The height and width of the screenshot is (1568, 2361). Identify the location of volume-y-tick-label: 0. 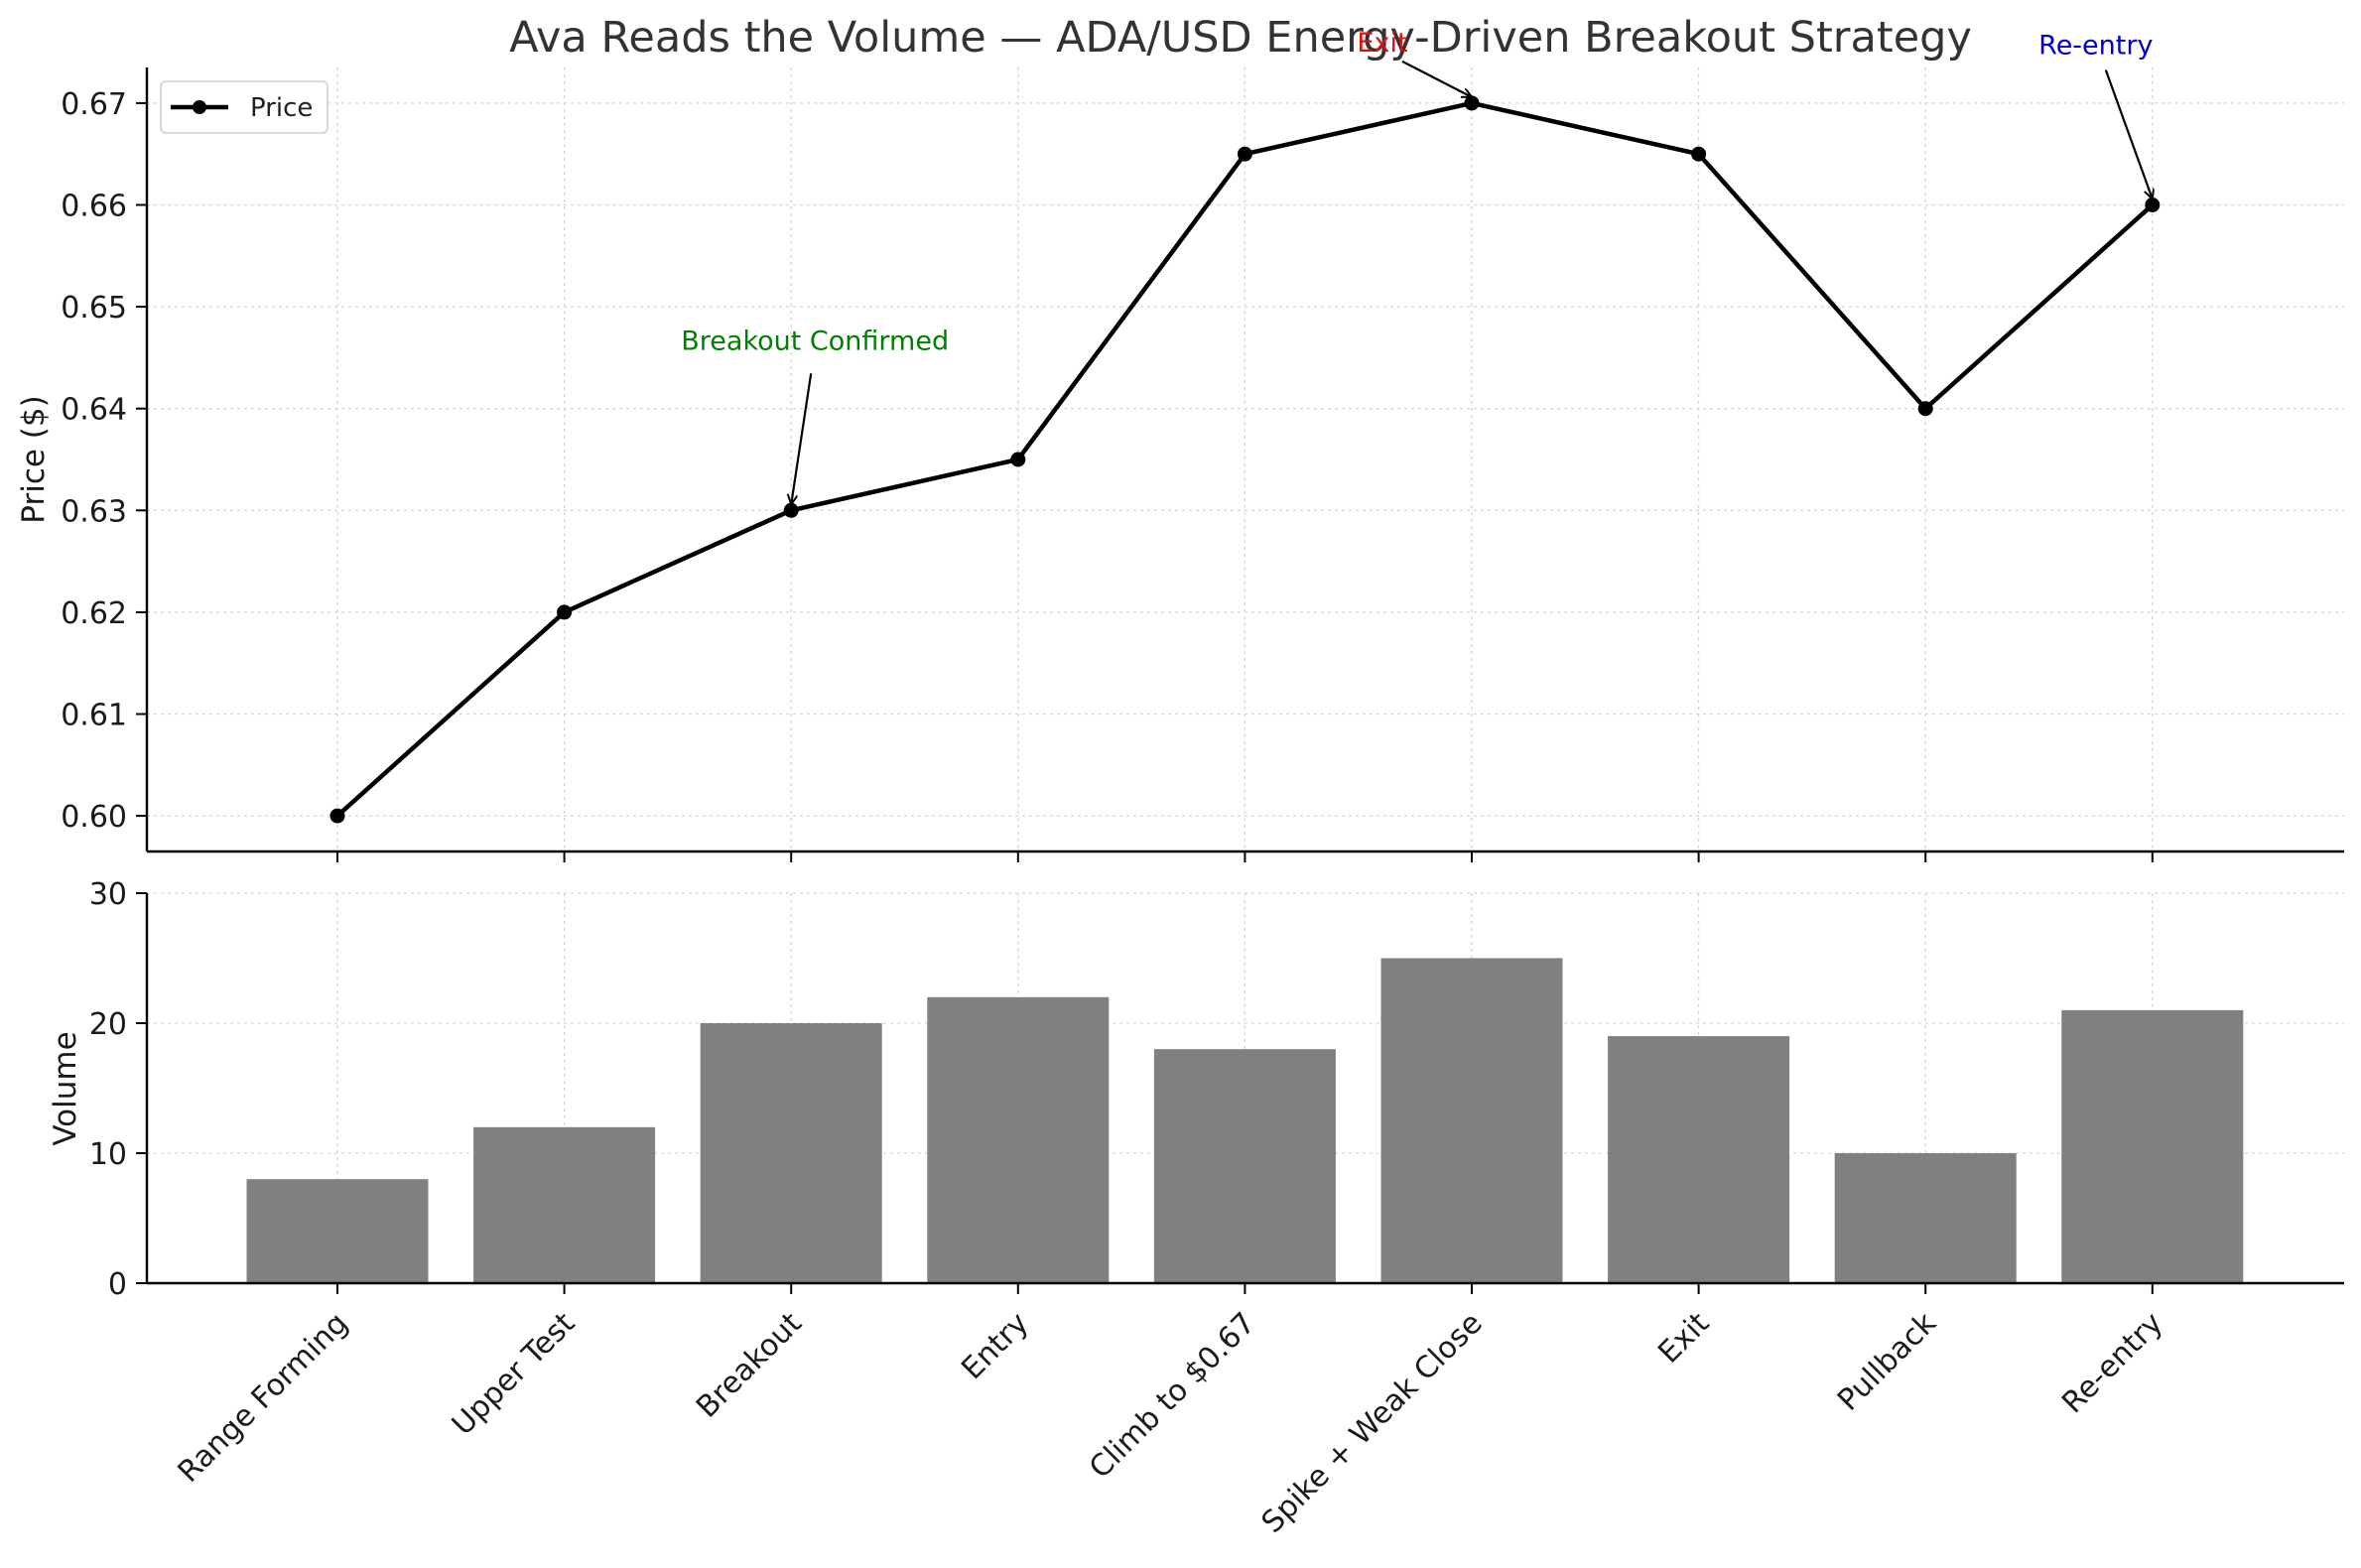
(117, 1284).